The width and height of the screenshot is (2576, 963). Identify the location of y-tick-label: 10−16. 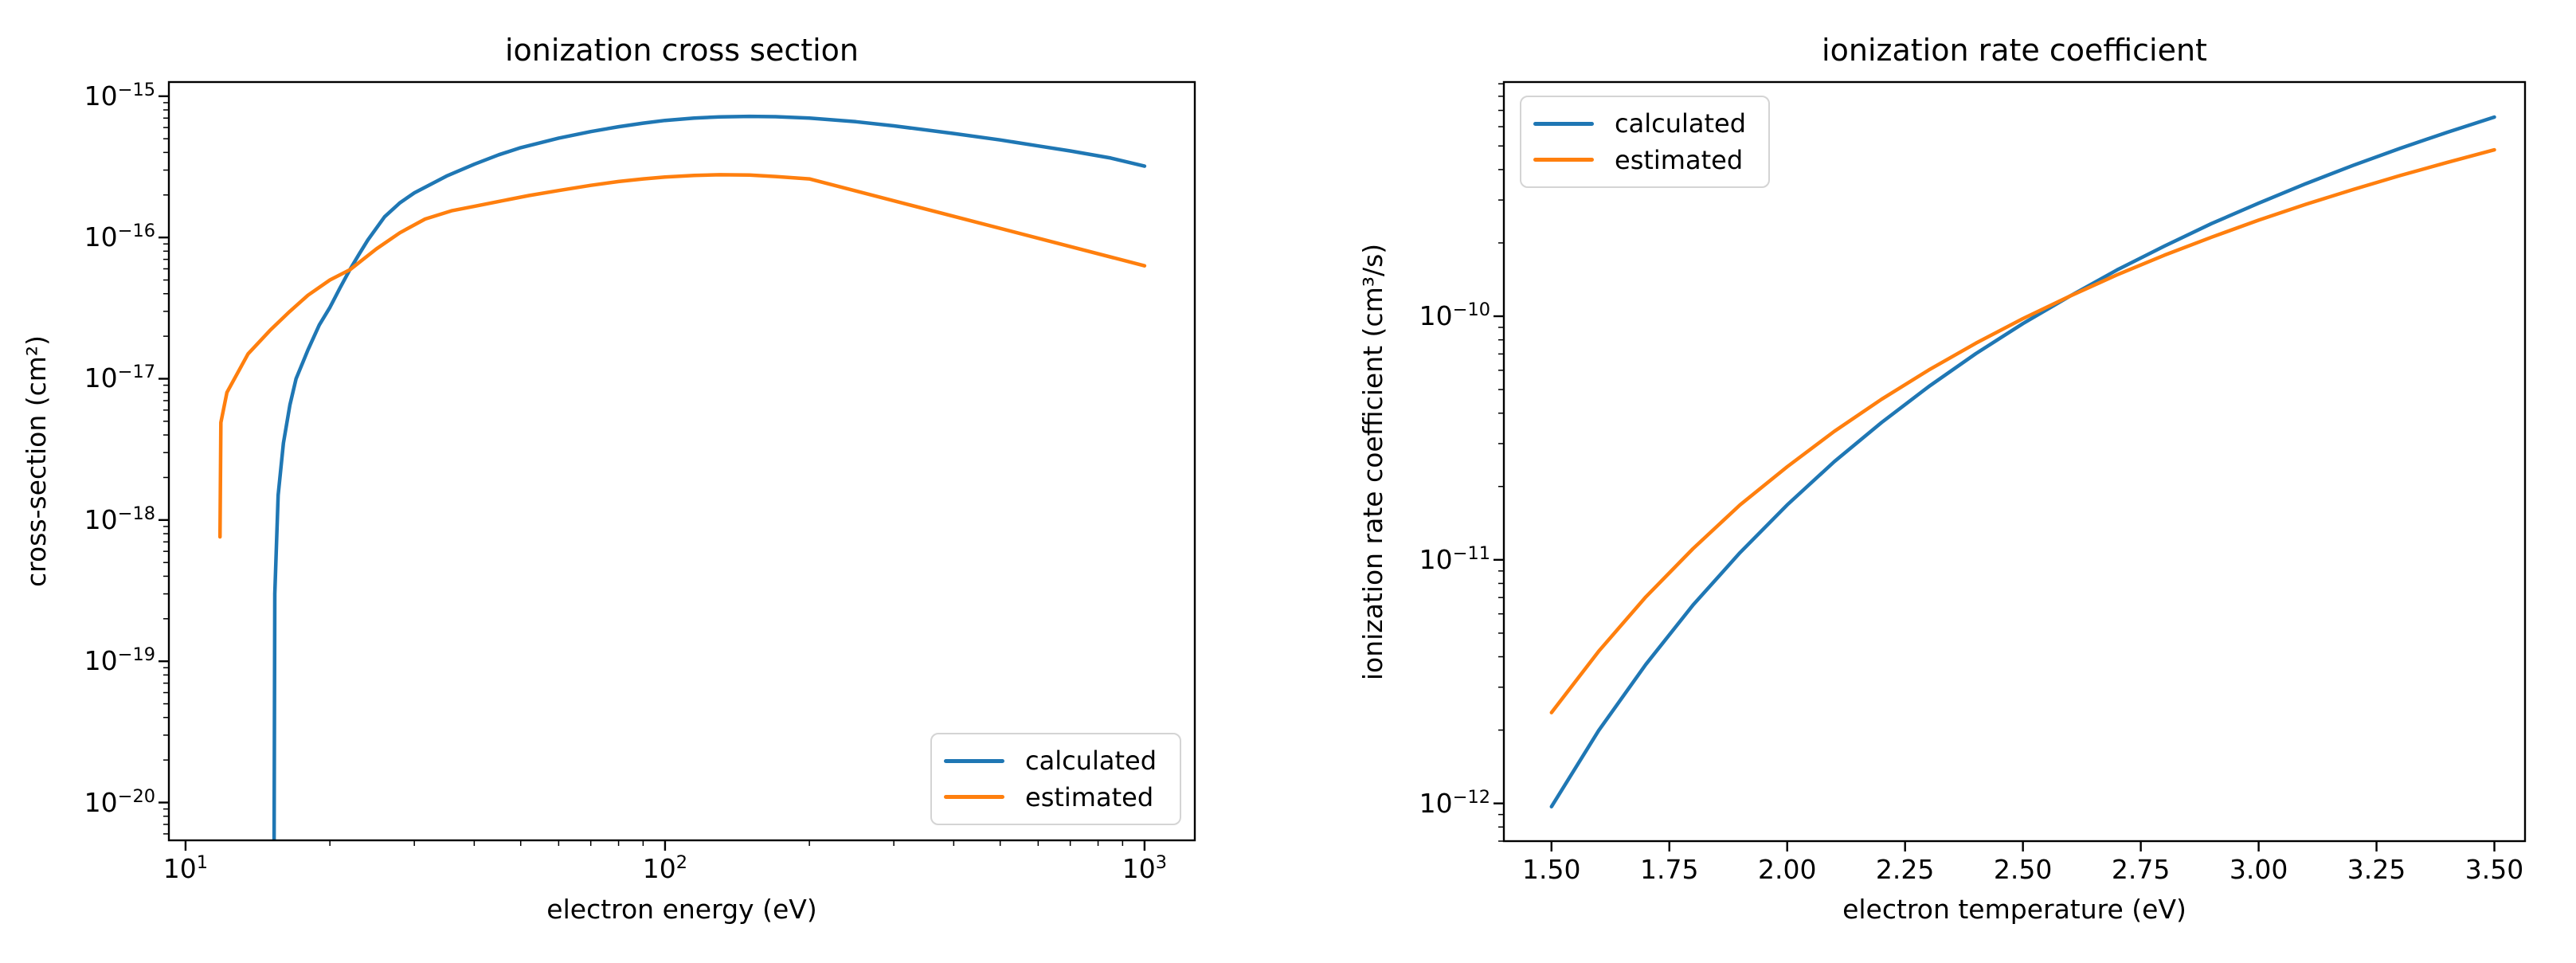
(119, 237).